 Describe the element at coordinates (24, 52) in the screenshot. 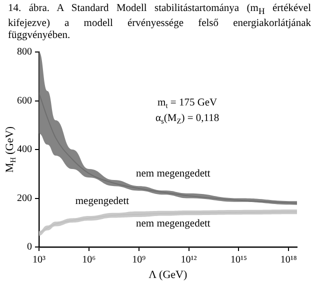

I see `y-tick-label: 800` at that location.